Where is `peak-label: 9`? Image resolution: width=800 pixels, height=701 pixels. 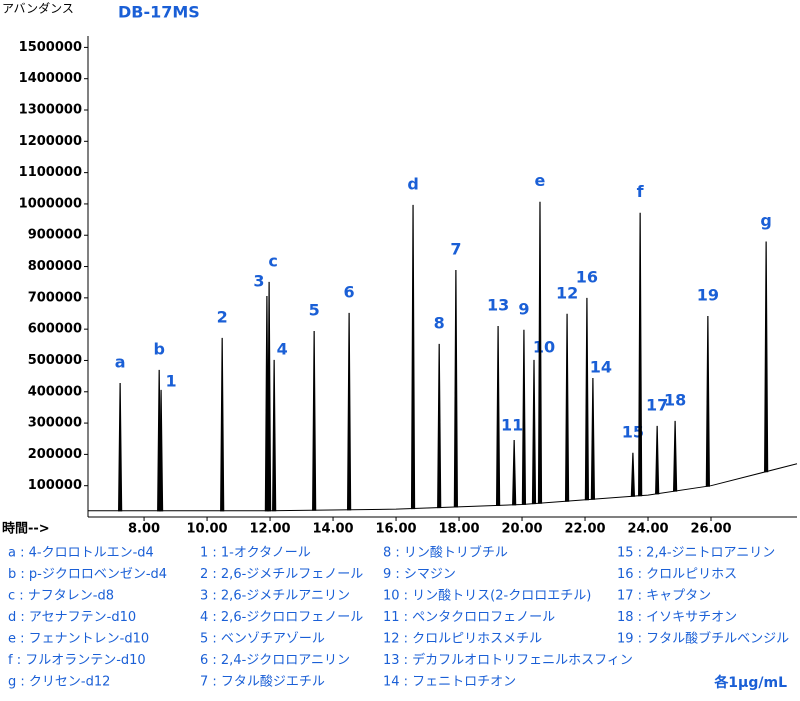 peak-label: 9 is located at coordinates (523, 308).